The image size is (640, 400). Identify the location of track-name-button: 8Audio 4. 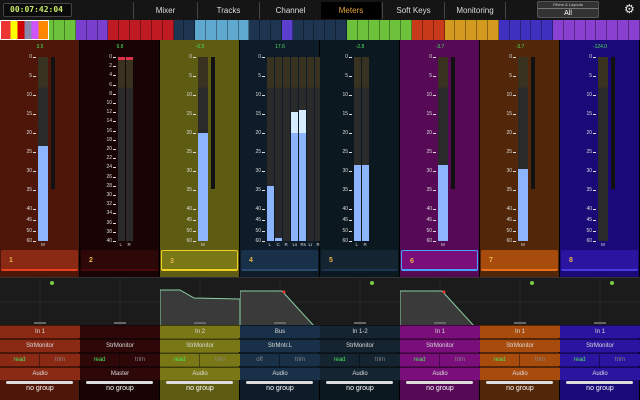
(599, 267).